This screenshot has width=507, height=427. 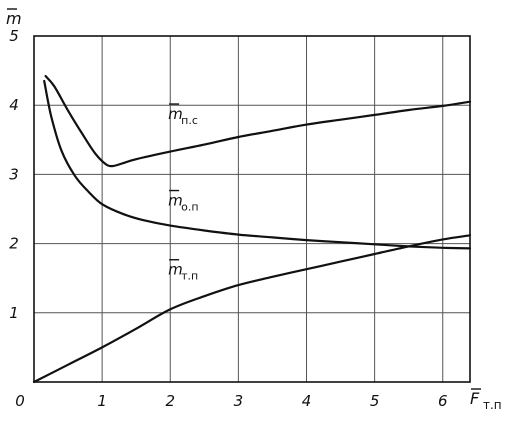 What do you see at coordinates (102, 401) in the screenshot?
I see `x-tick-label-1: 1` at bounding box center [102, 401].